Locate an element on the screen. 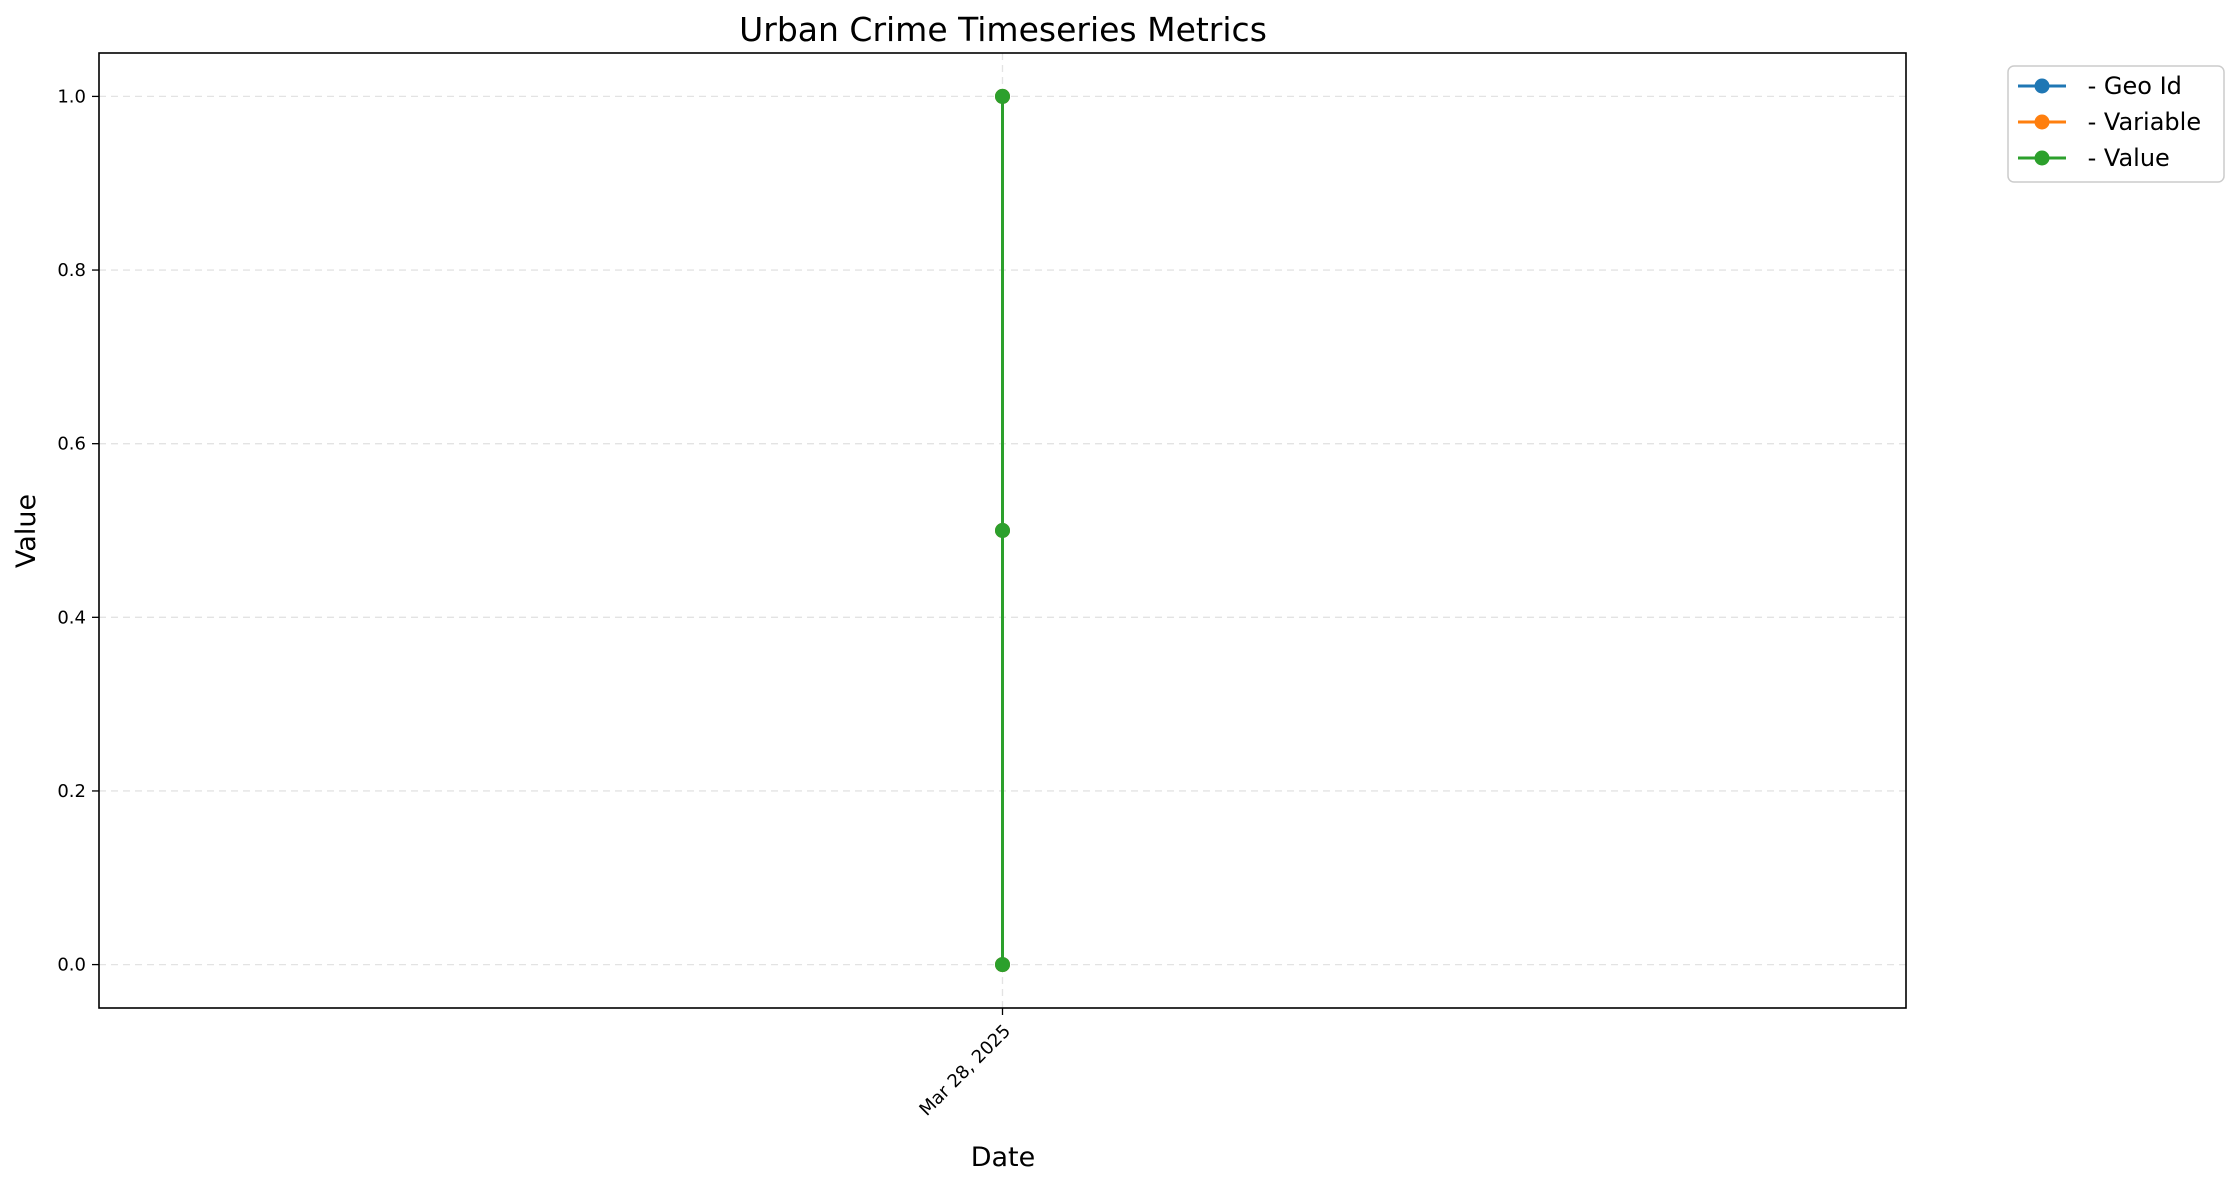 The image size is (2238, 1191). legend-item: - Variable is located at coordinates (2109, 122).